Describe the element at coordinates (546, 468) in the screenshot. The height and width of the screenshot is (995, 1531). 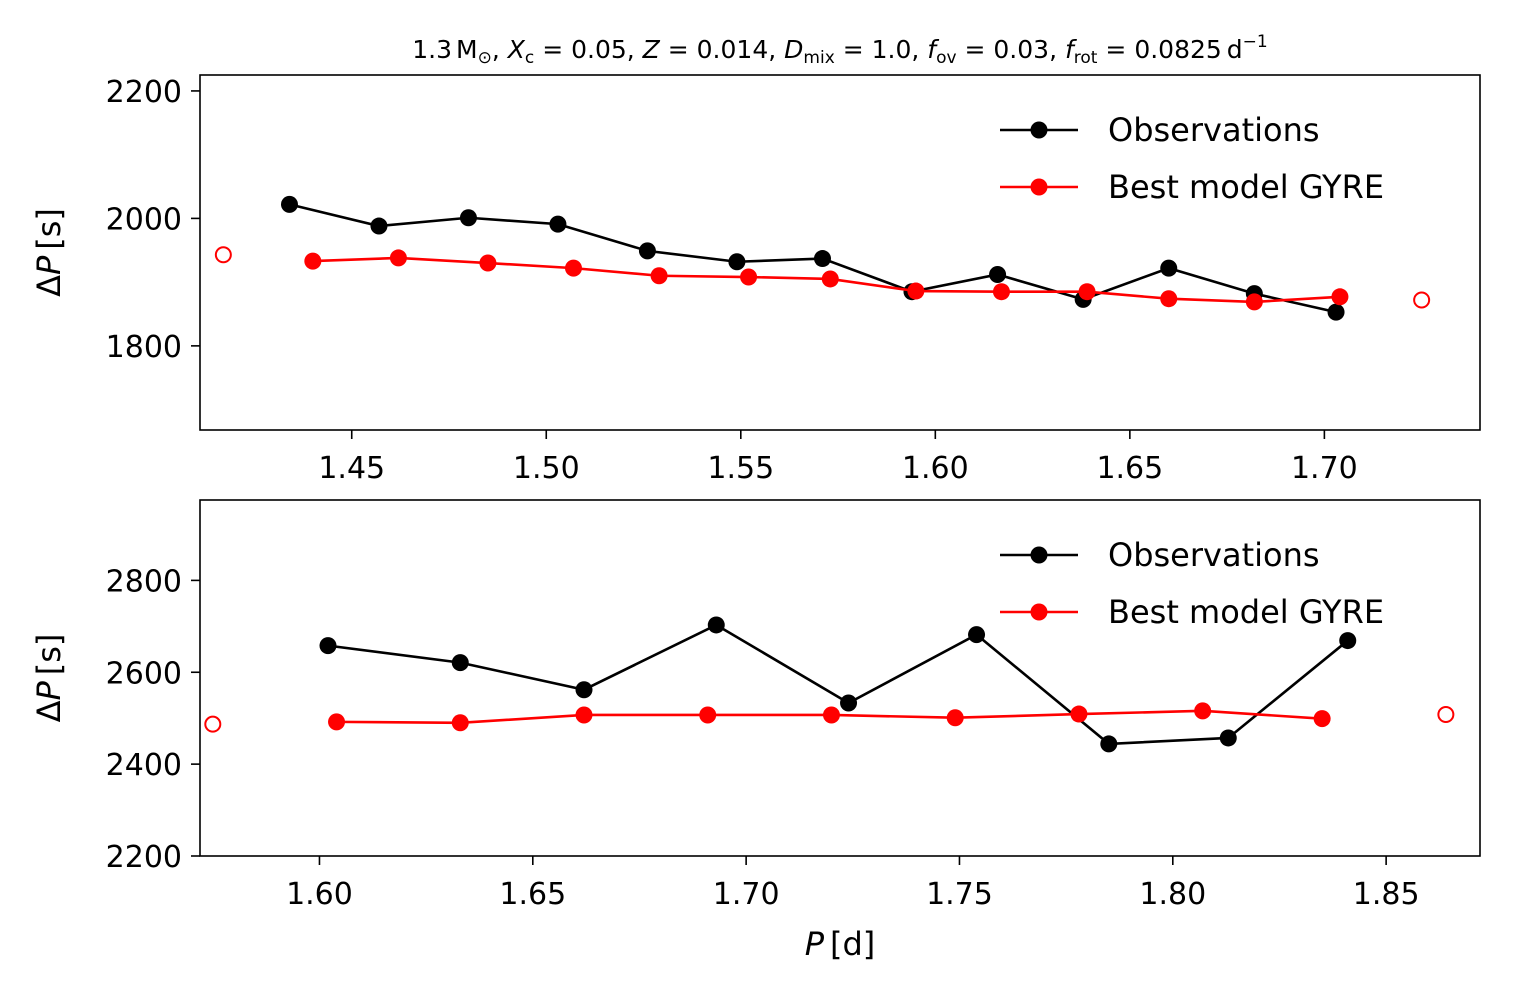
I see `x-tick-label: 1.50` at that location.